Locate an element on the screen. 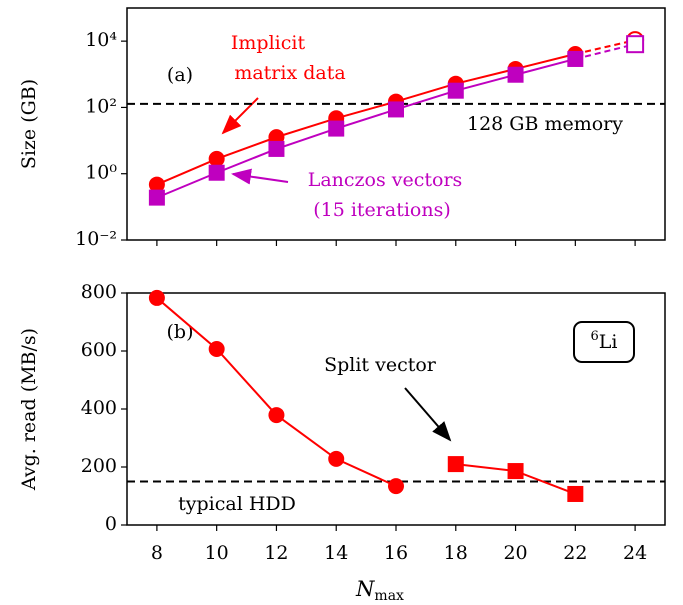  series-label: Implicit is located at coordinates (268, 43).